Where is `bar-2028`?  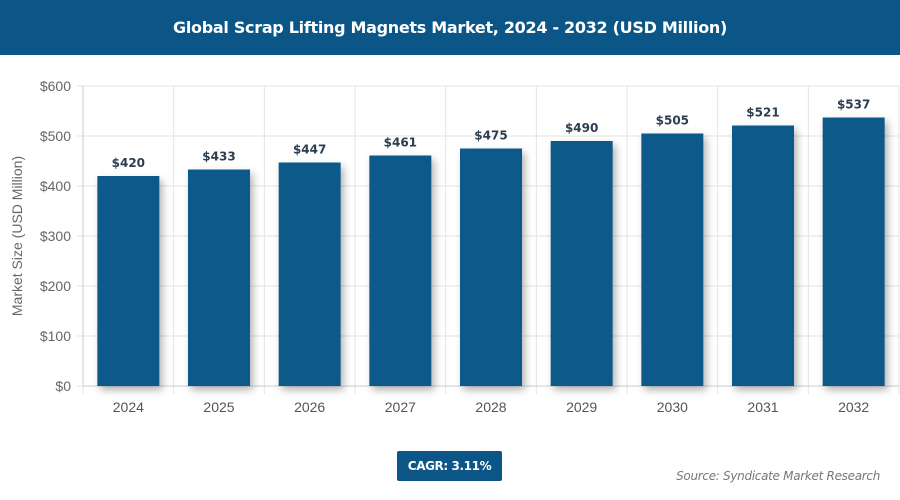
bar-2028 is located at coordinates (491, 267).